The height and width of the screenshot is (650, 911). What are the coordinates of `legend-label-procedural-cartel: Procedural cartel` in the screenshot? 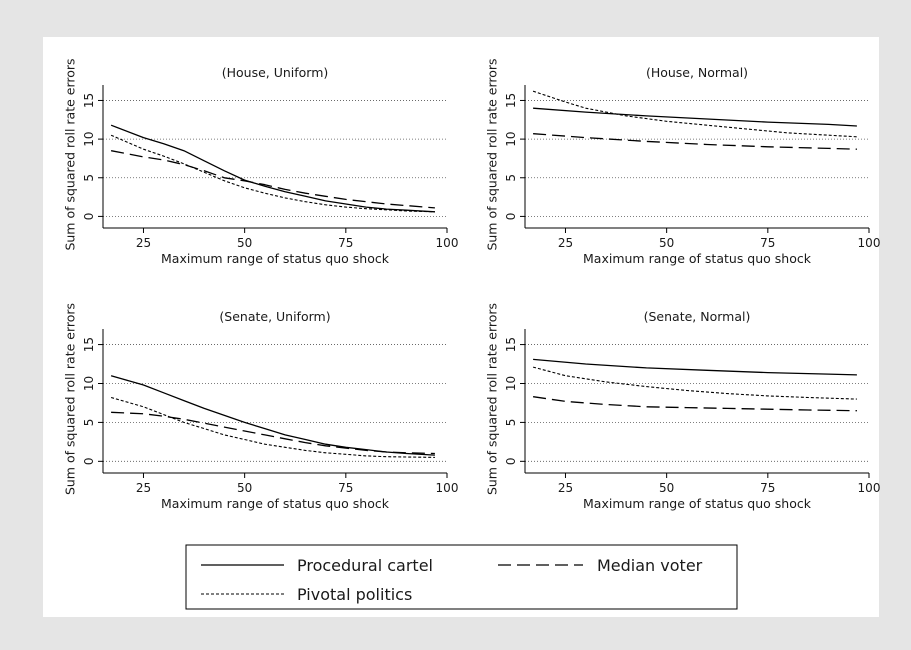 It's located at (365, 565).